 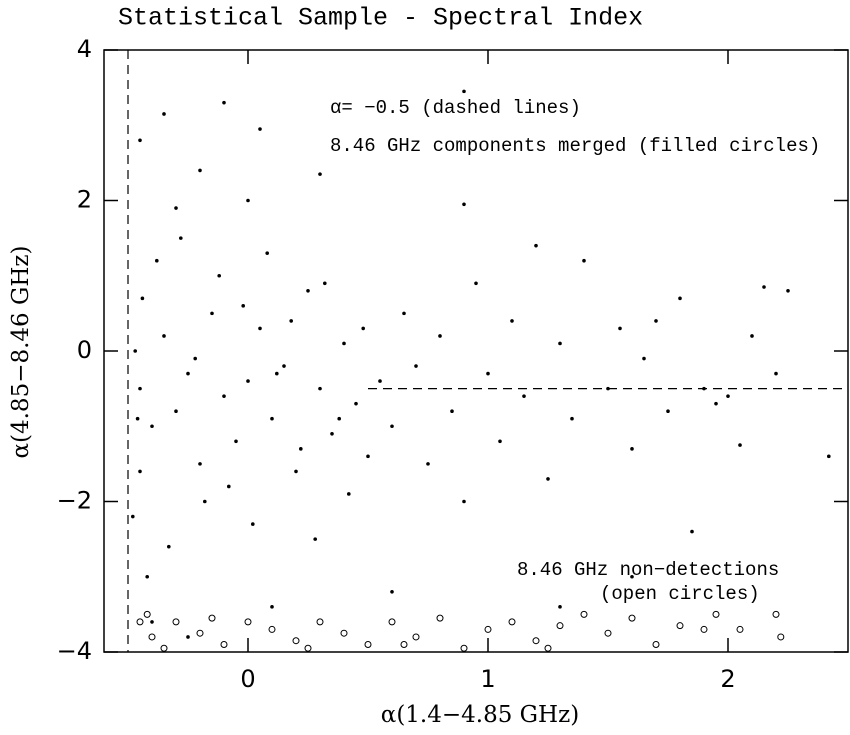 I want to click on x-tick-label: 2, so click(x=727, y=679).